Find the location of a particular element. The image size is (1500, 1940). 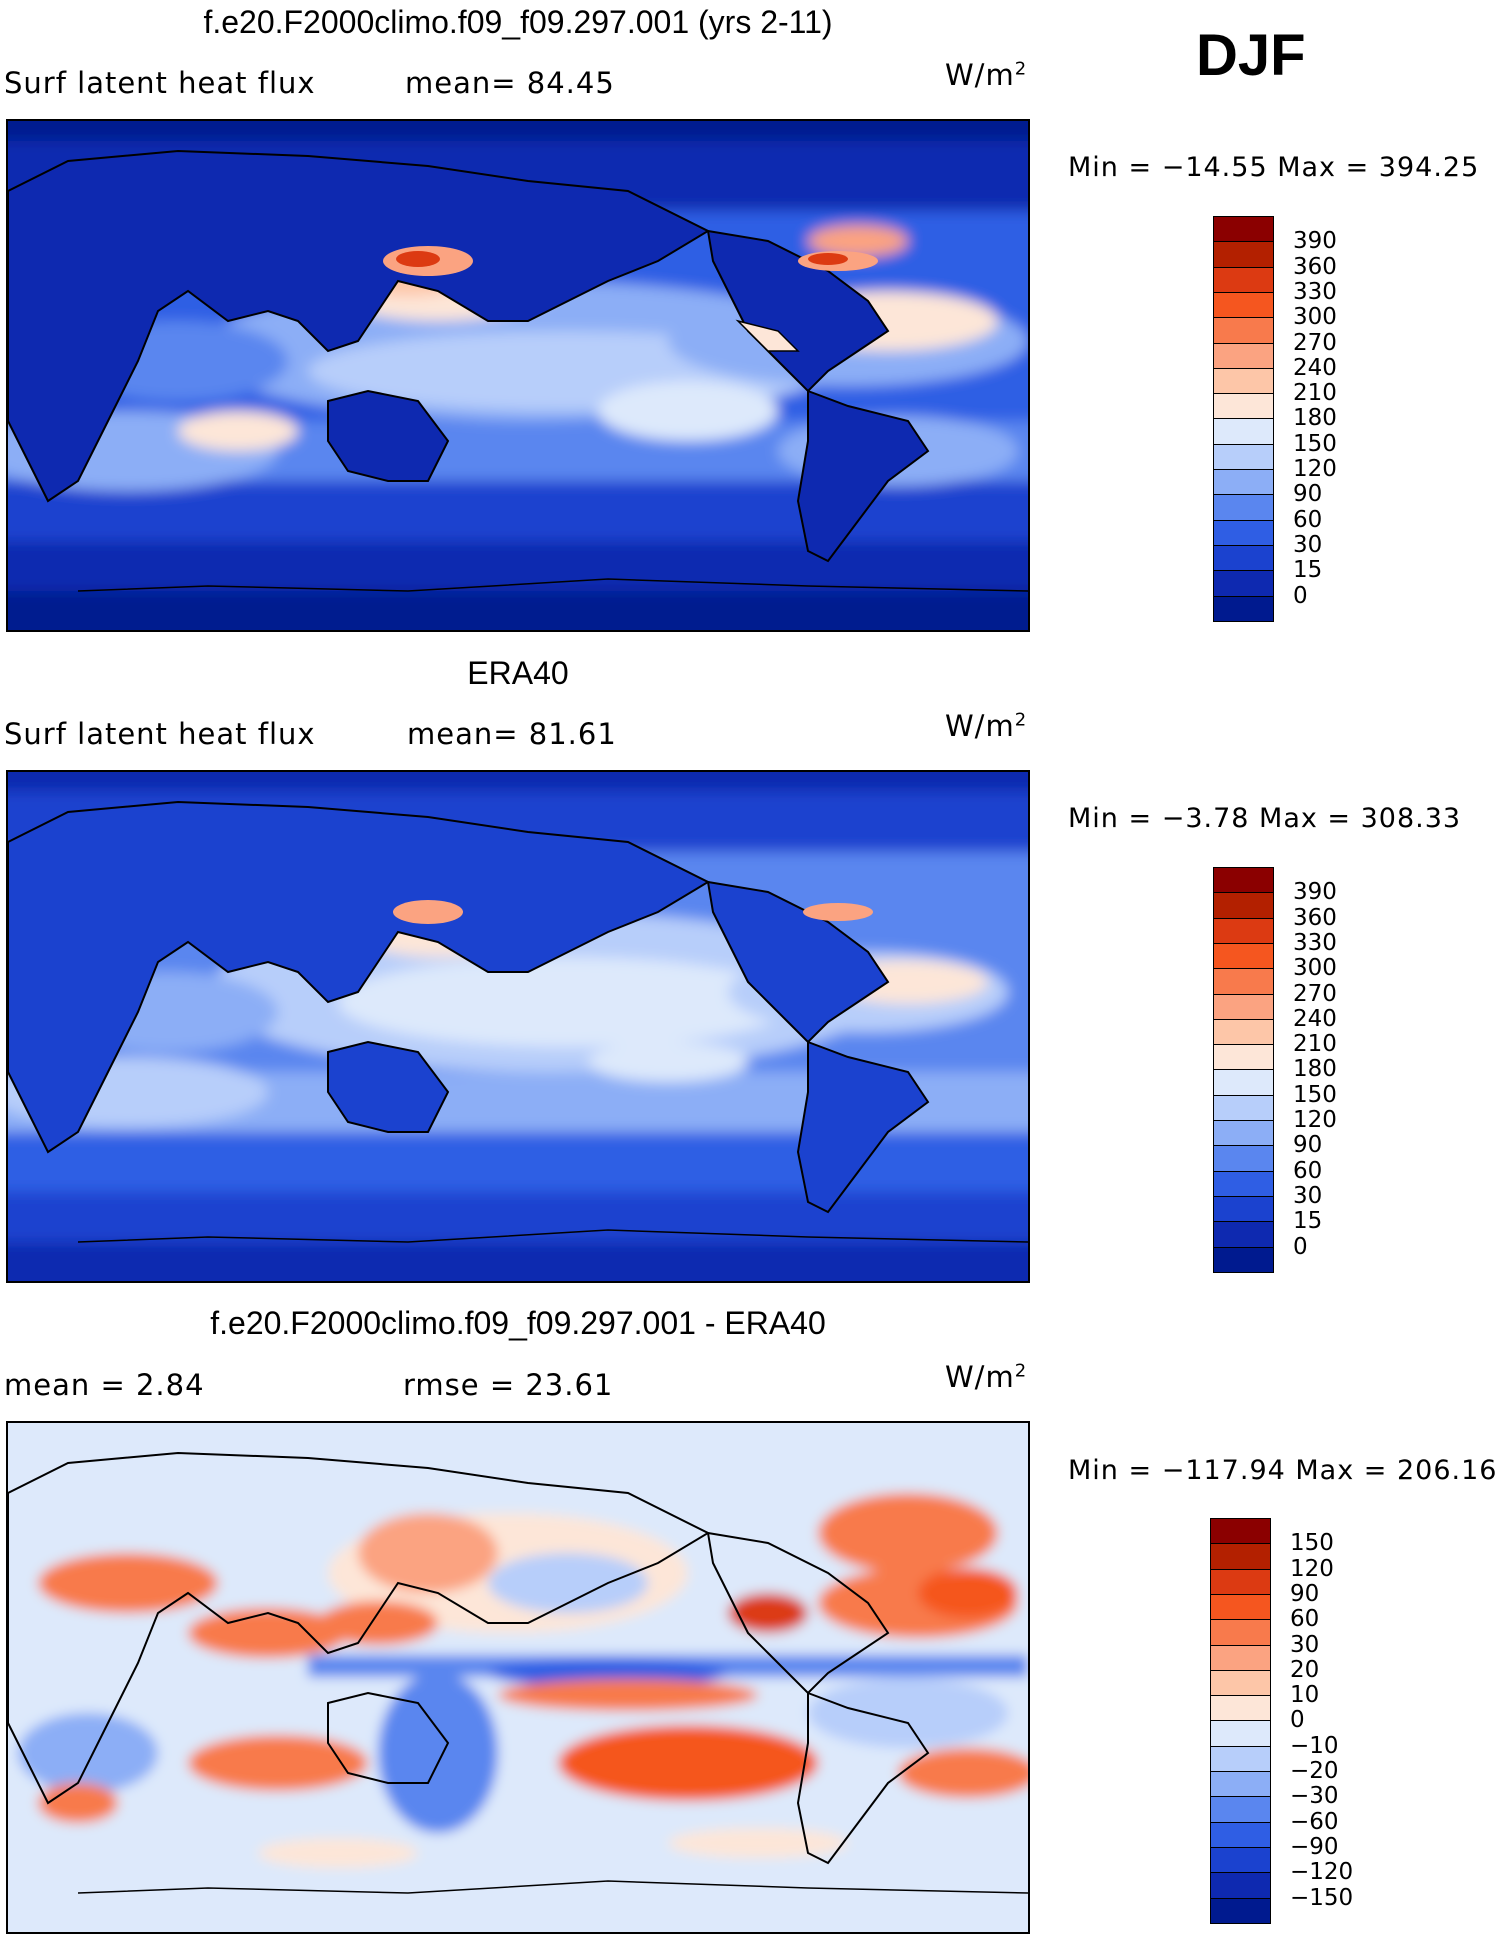

colorbar-label: −30 is located at coordinates (1314, 1796).